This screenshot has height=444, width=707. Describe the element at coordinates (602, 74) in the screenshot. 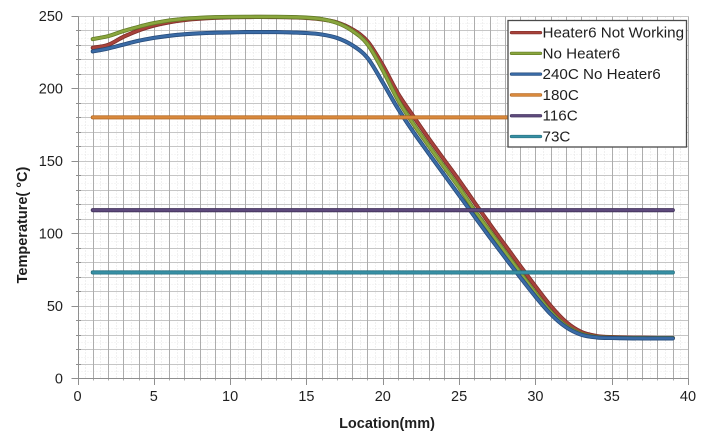

I see `svg-text: 240C No Heater6` at that location.